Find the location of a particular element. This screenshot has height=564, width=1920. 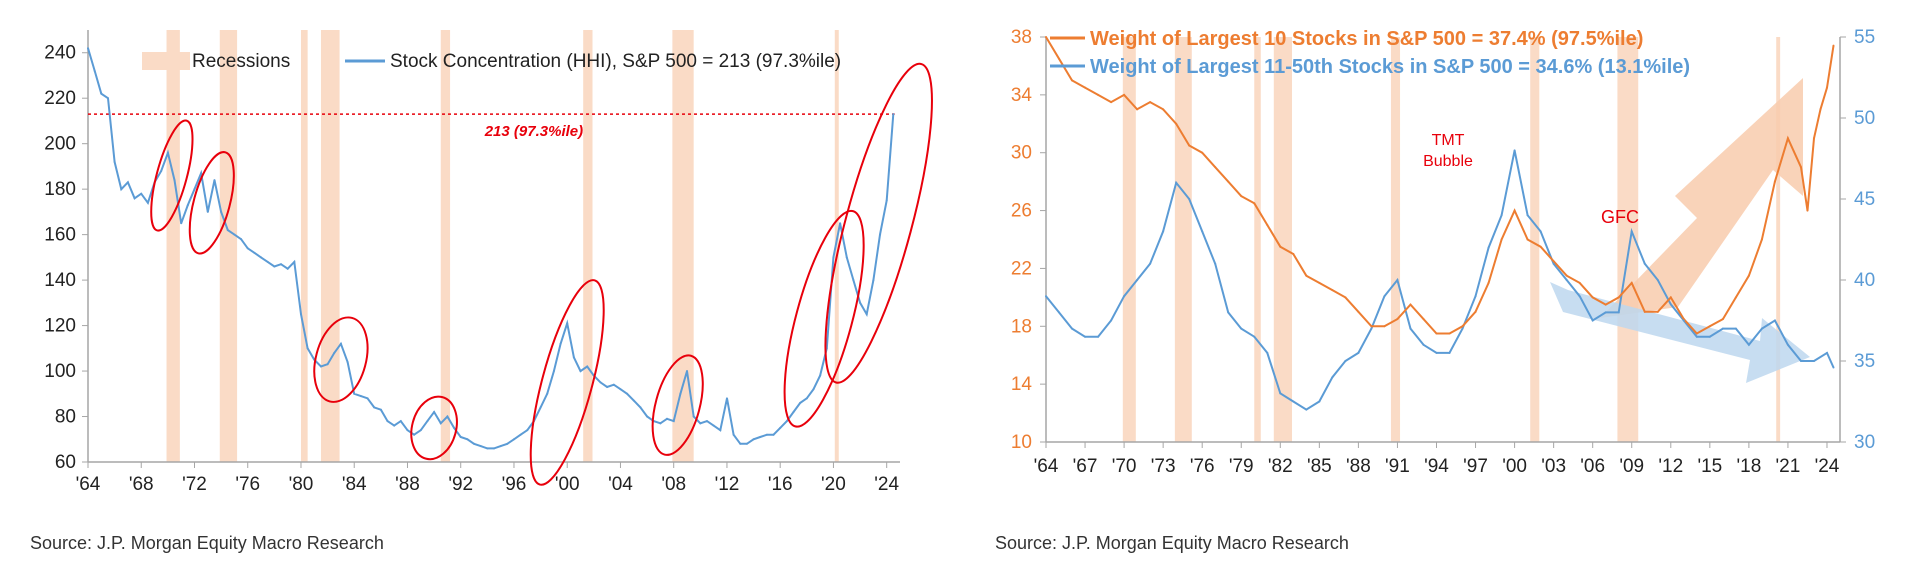

x-tick-label: '24 is located at coordinates (886, 484).